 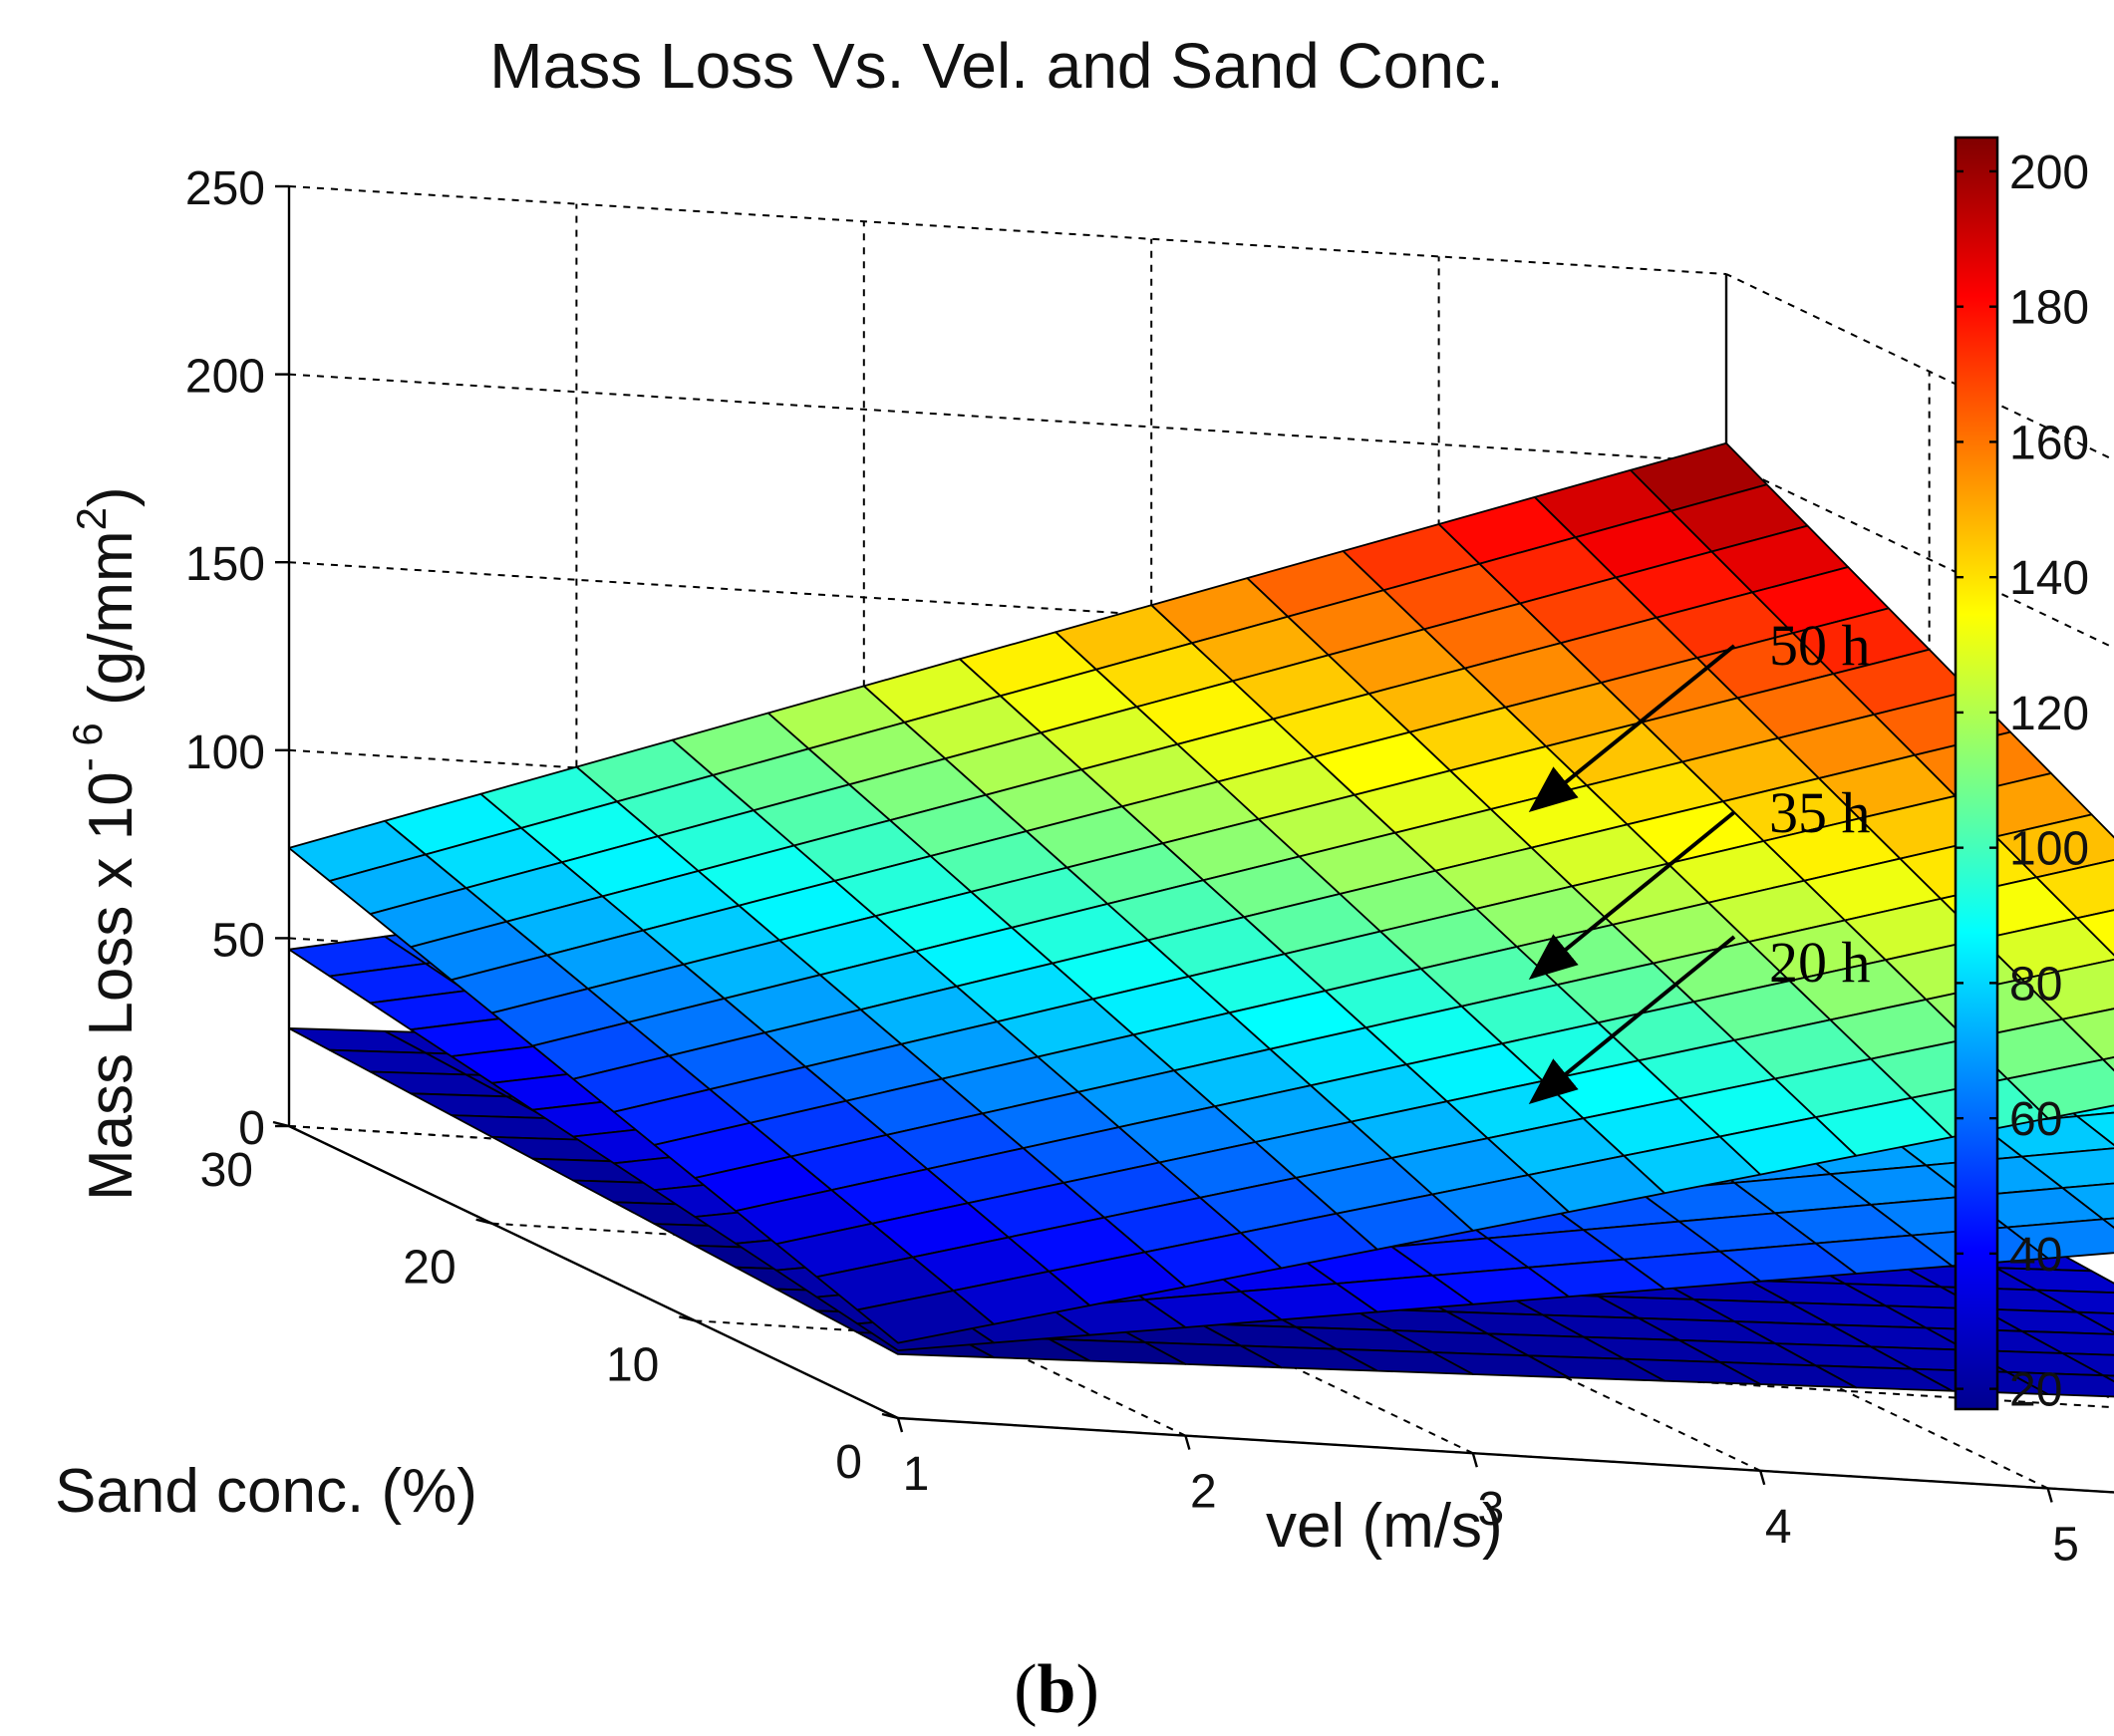 I want to click on conc-axis-line, so click(x=593, y=1272).